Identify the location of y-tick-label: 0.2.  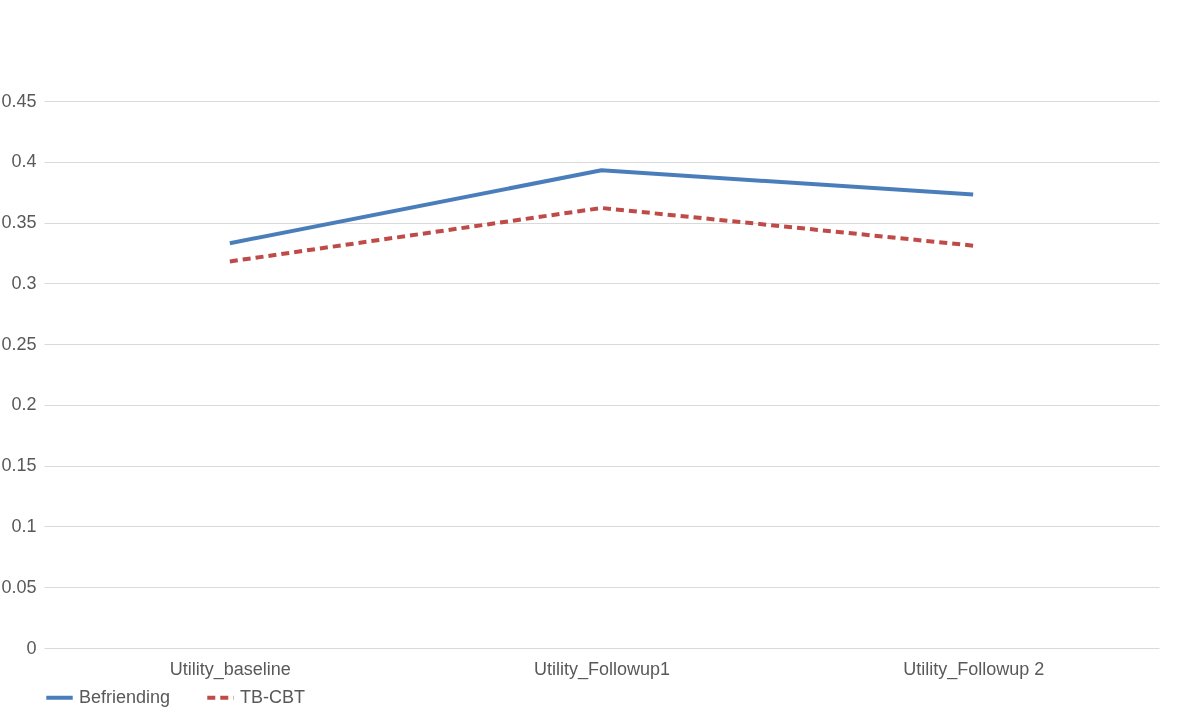
(24, 404).